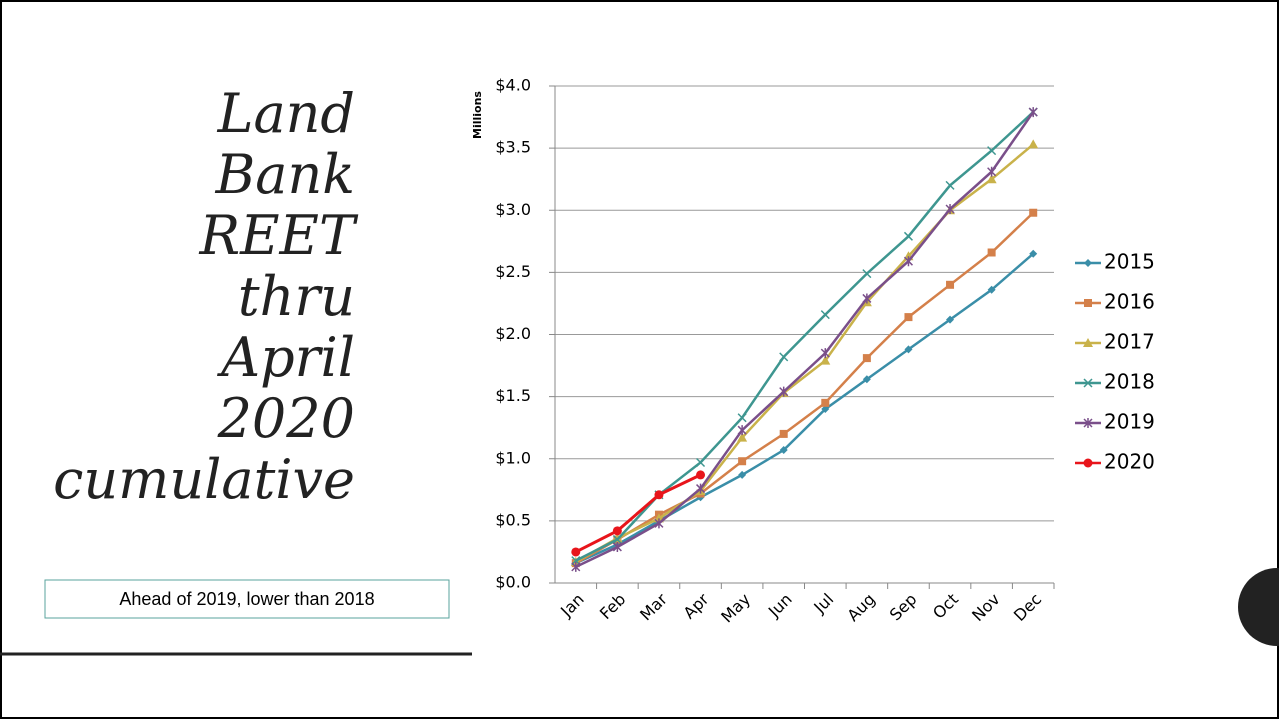  Describe the element at coordinates (477, 115) in the screenshot. I see `y-axis-label: Millions` at that location.